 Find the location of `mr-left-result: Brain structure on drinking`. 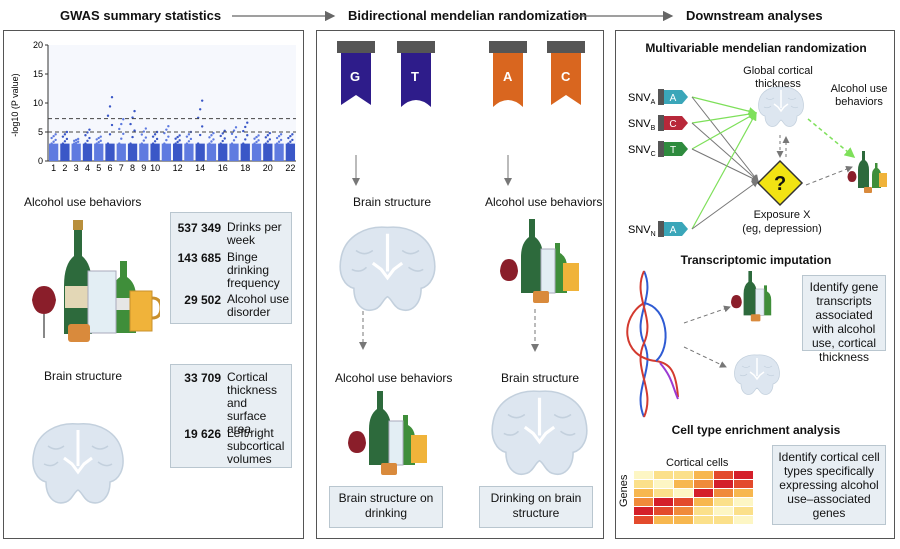

mr-left-result: Brain structure on drinking is located at coordinates (386, 505).